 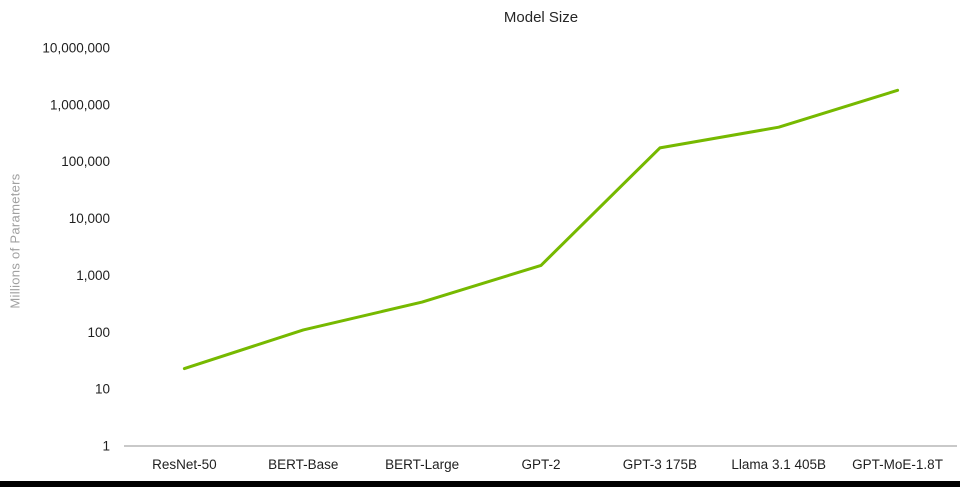 I want to click on x-category-label: BERT-Base, so click(x=303, y=464).